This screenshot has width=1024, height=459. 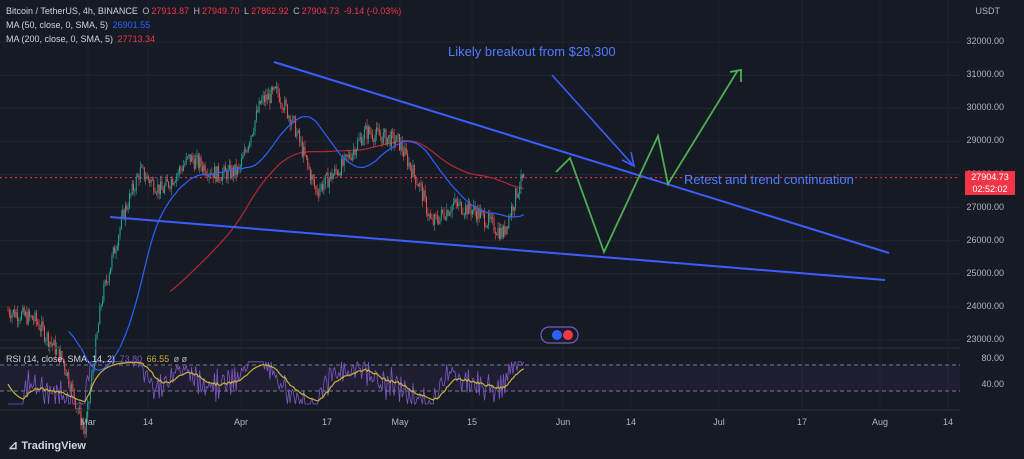 What do you see at coordinates (131, 359) in the screenshot?
I see `rsi-value-1: 73.80` at bounding box center [131, 359].